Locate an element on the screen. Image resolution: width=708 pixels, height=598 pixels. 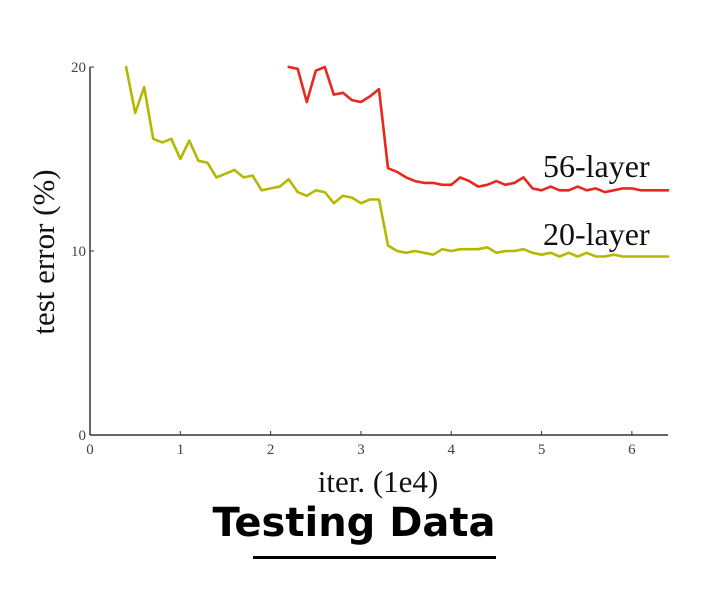
y-tick-label: 10 is located at coordinates (78, 252).